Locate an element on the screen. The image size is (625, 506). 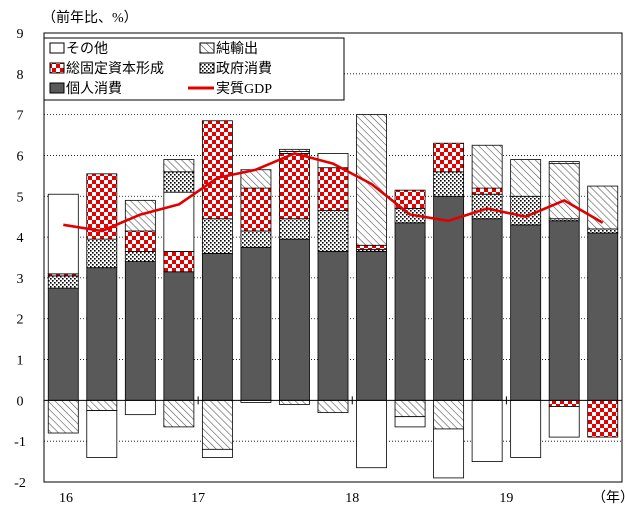
y-tick-label: 9 is located at coordinates (20, 34).